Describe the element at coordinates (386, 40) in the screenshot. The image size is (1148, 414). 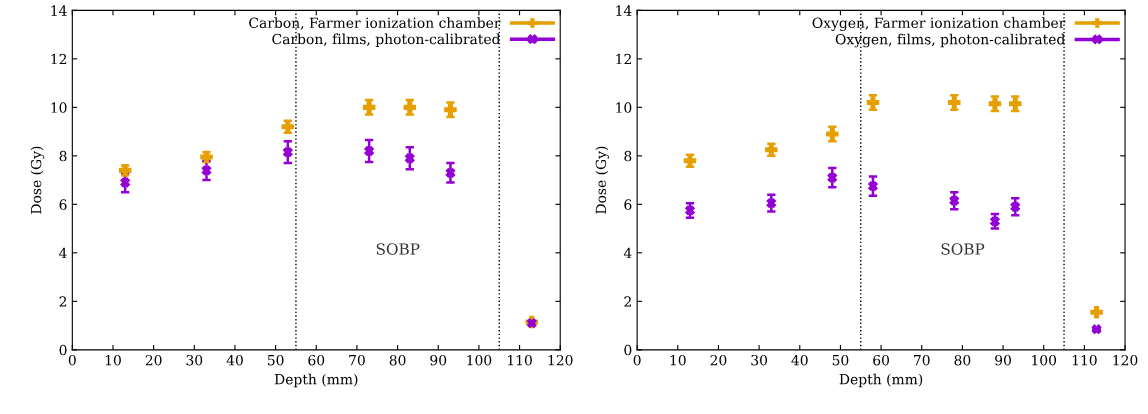
I see `legend-label: Carbon, films, photon-calibrated` at that location.